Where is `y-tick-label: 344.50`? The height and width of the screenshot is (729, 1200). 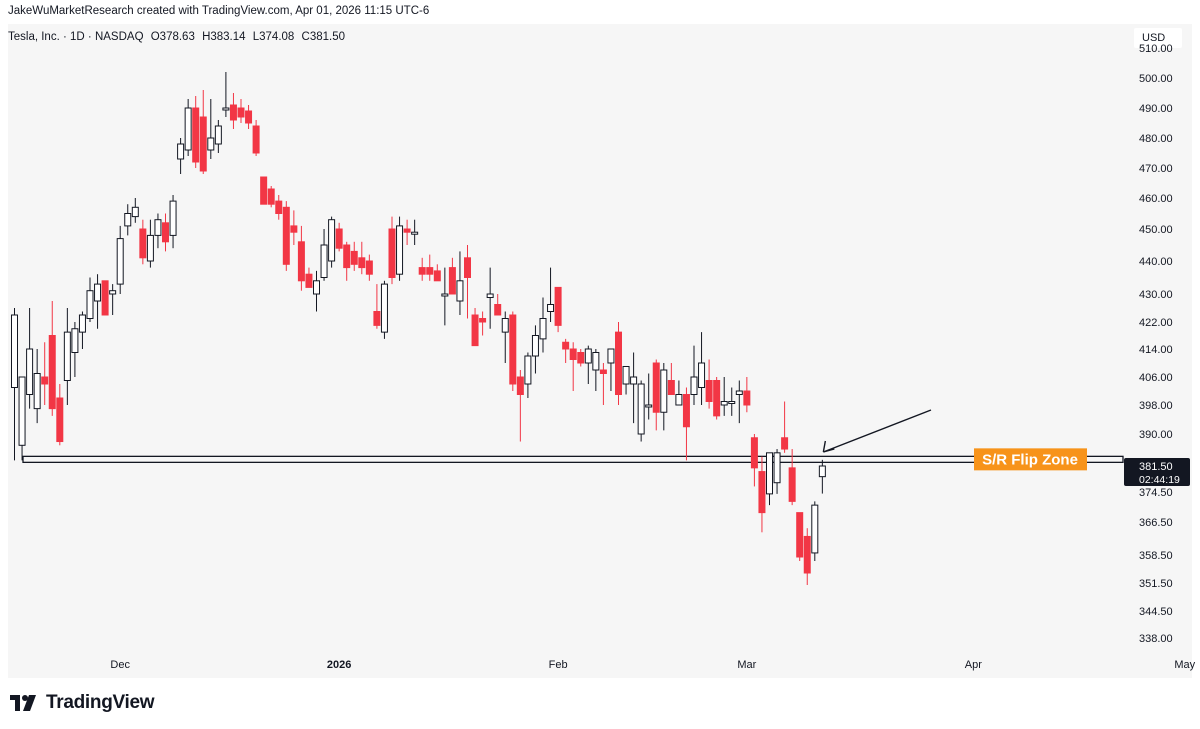
y-tick-label: 344.50 is located at coordinates (1156, 612).